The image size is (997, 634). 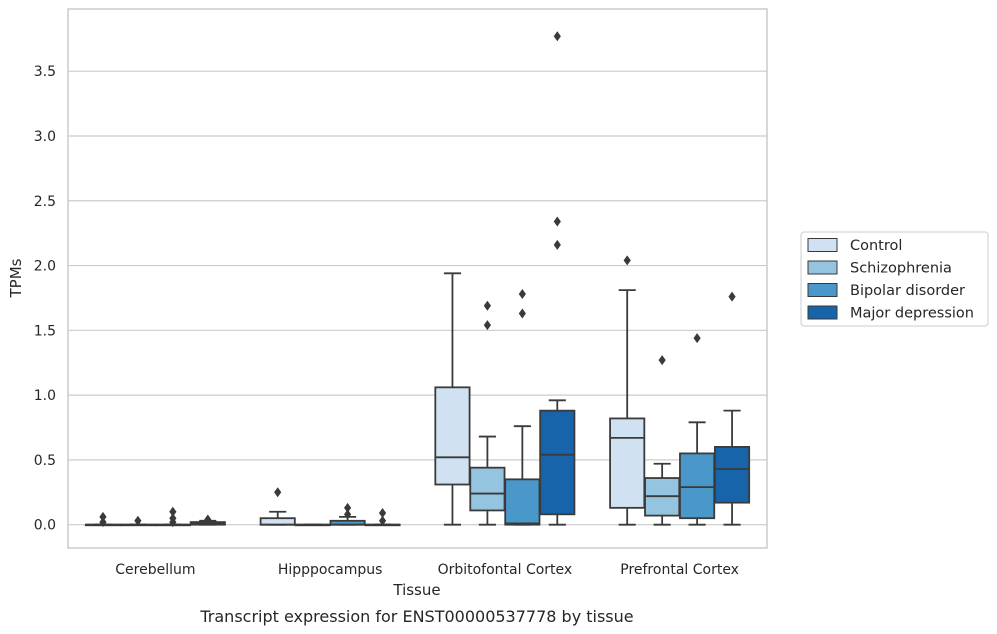 I want to click on y-axis-ticks: 0.0 0.5 1.0 1.5 2.0 2.5 3.0 3.5, so click(x=45, y=298).